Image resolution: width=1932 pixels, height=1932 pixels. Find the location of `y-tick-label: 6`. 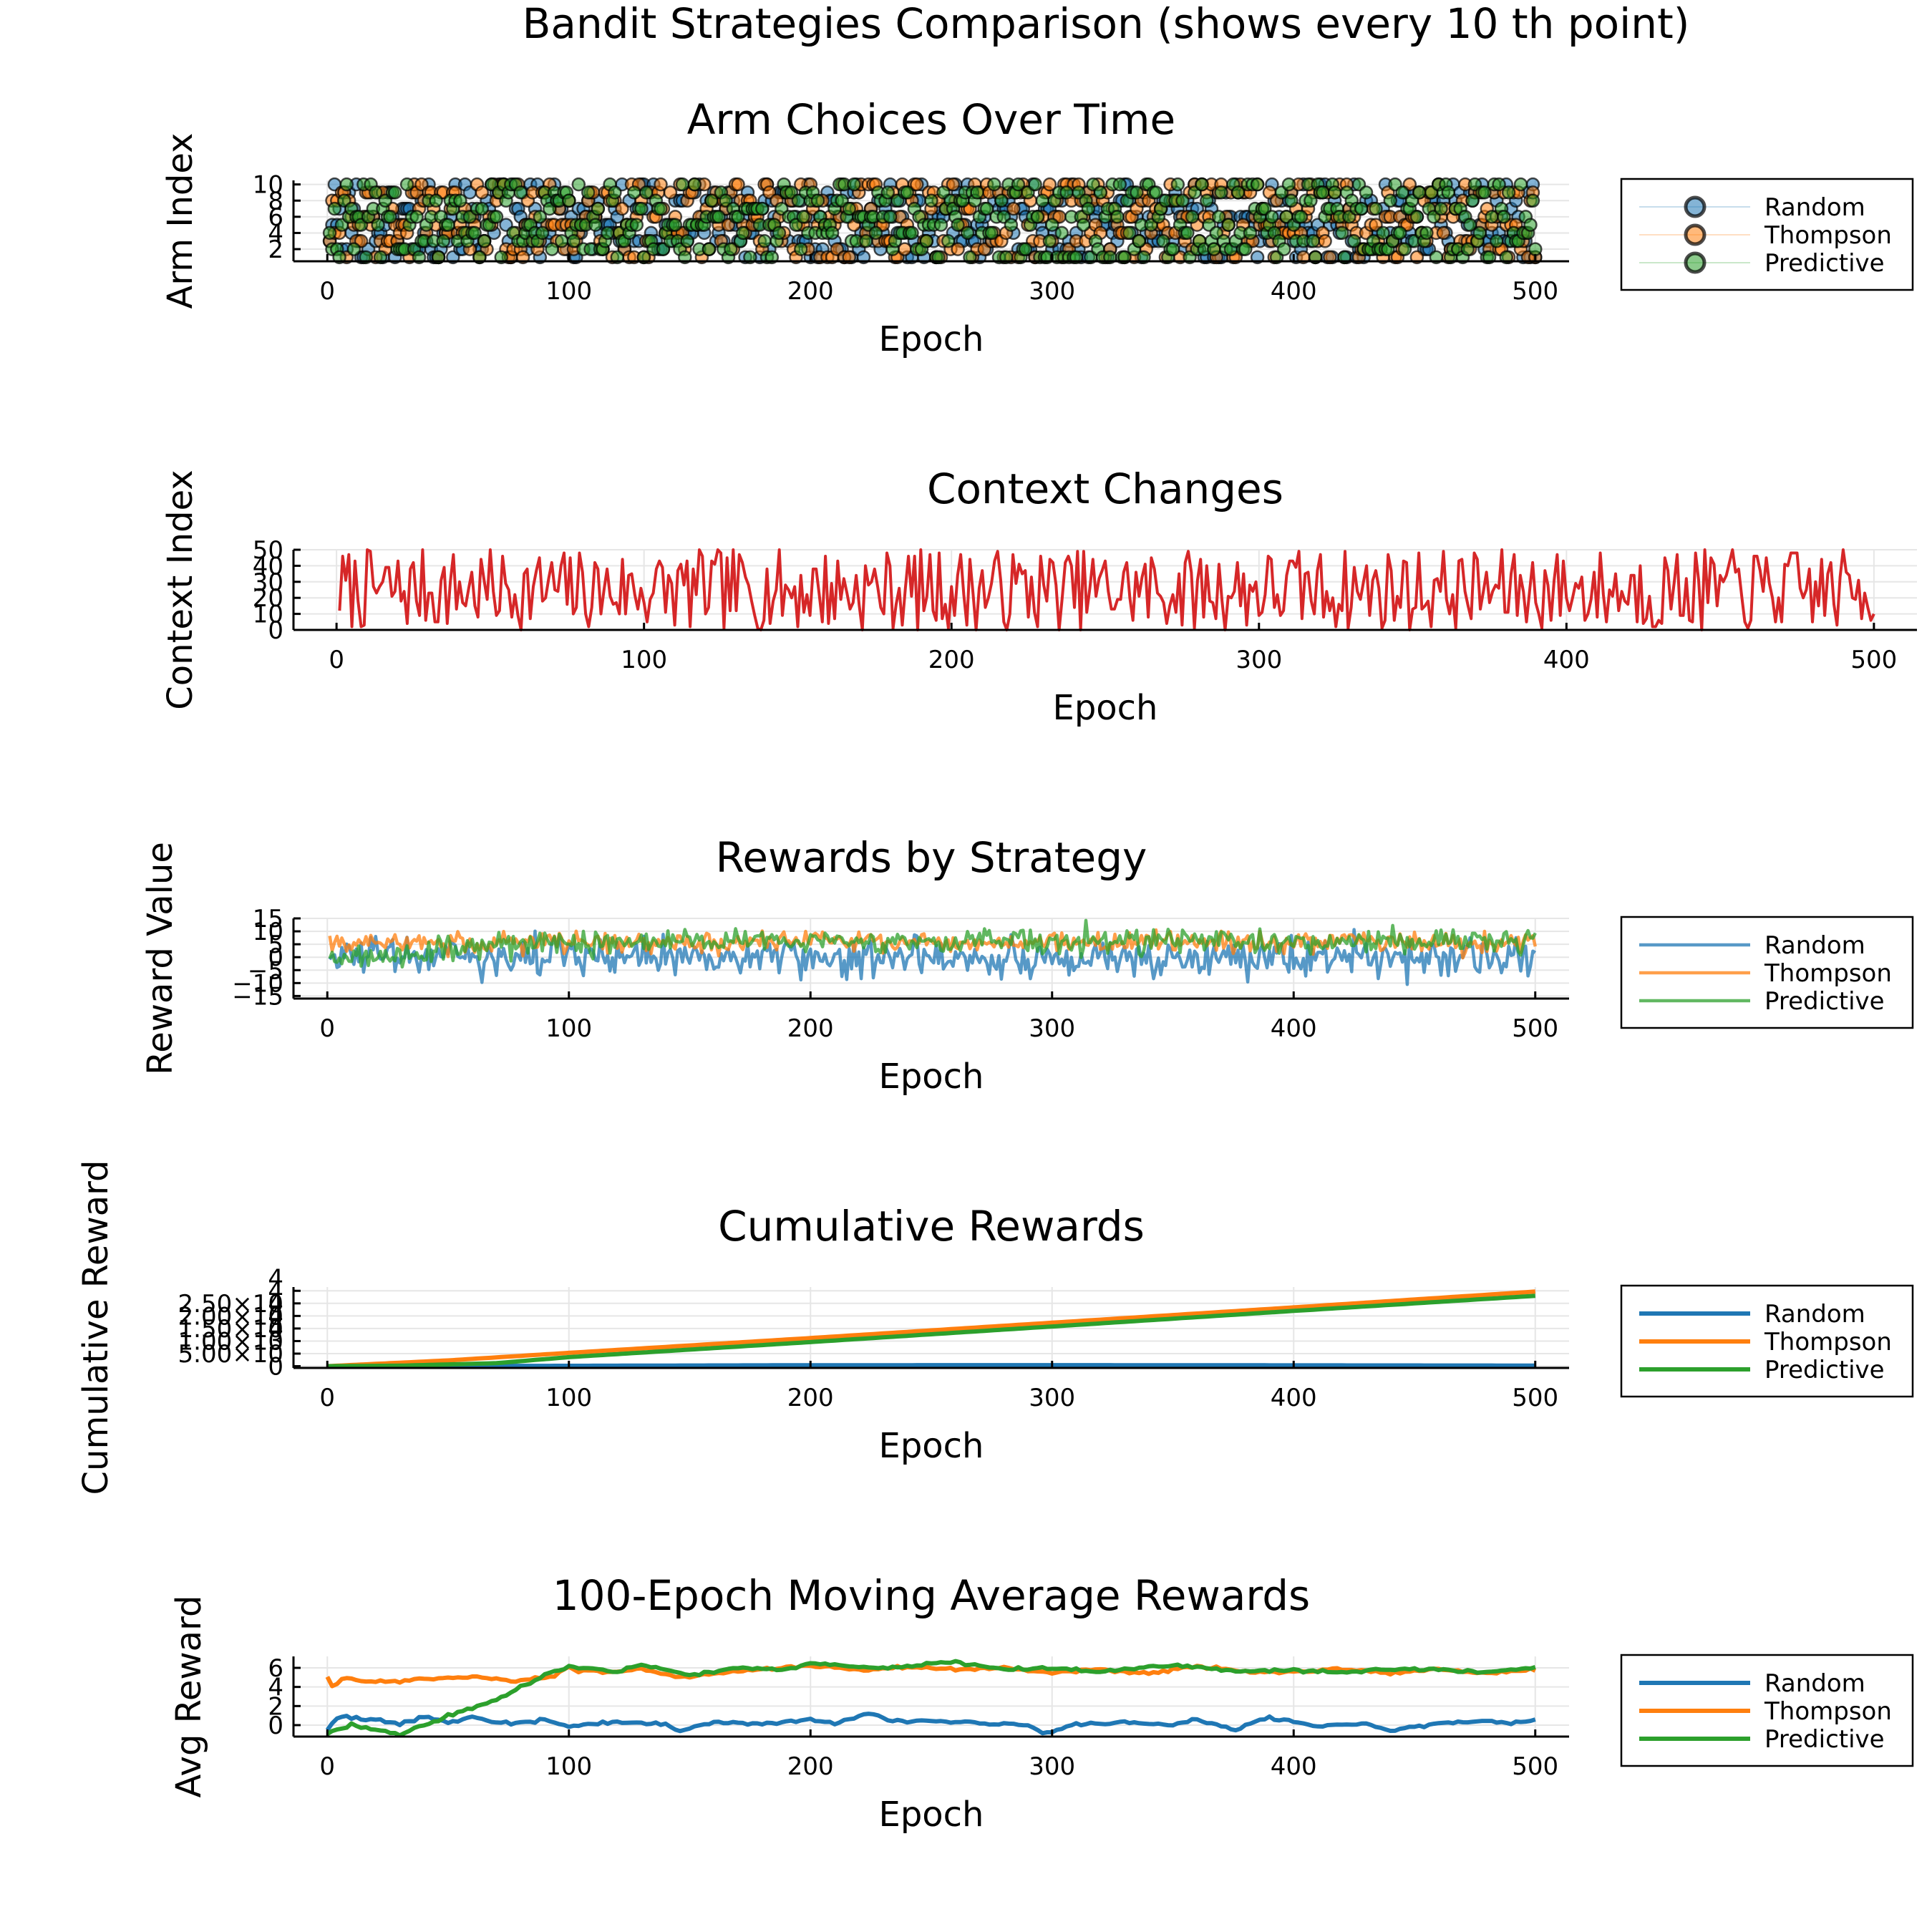

y-tick-label: 6 is located at coordinates (276, 1669).